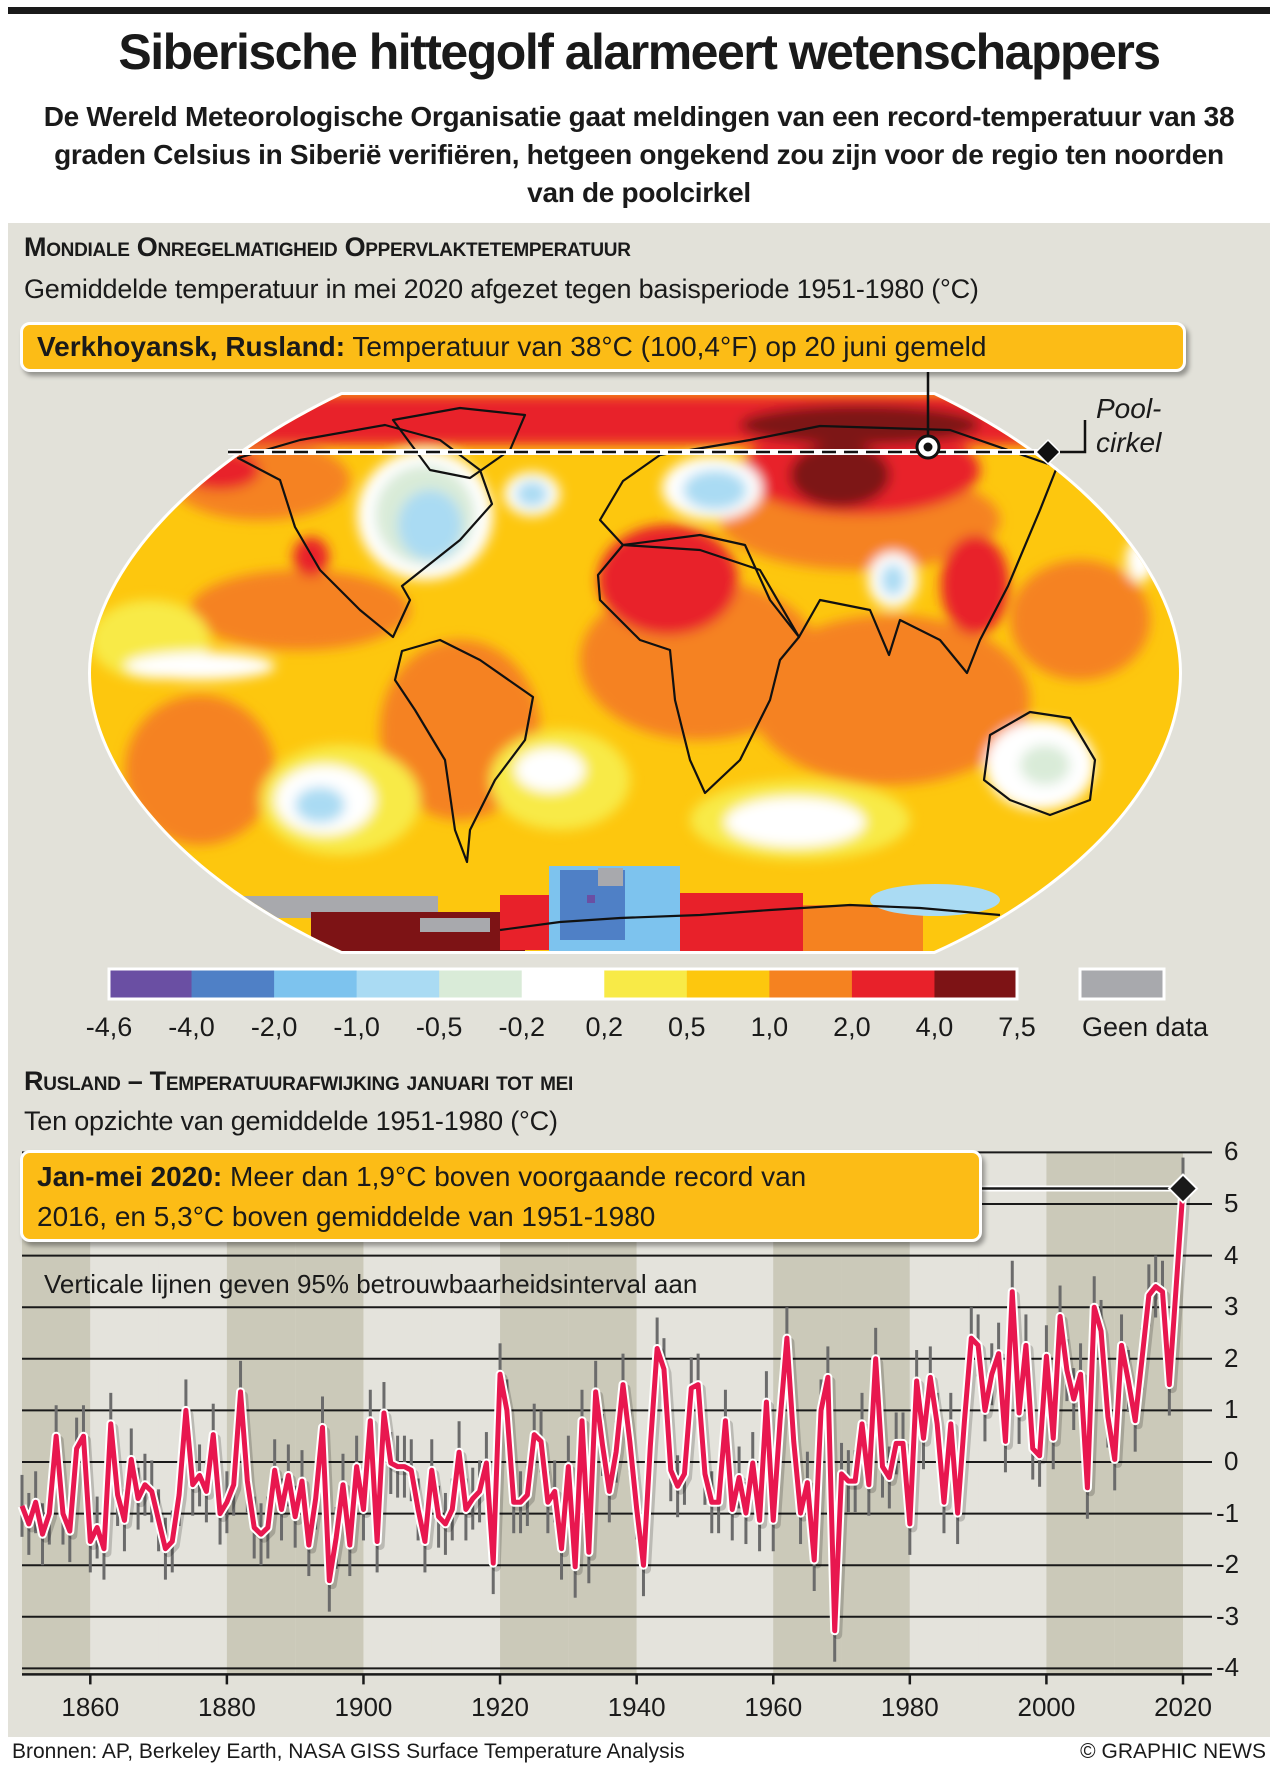 The width and height of the screenshot is (1278, 1786). Describe the element at coordinates (191, 1027) in the screenshot. I see `legend-label: -4,0` at that location.